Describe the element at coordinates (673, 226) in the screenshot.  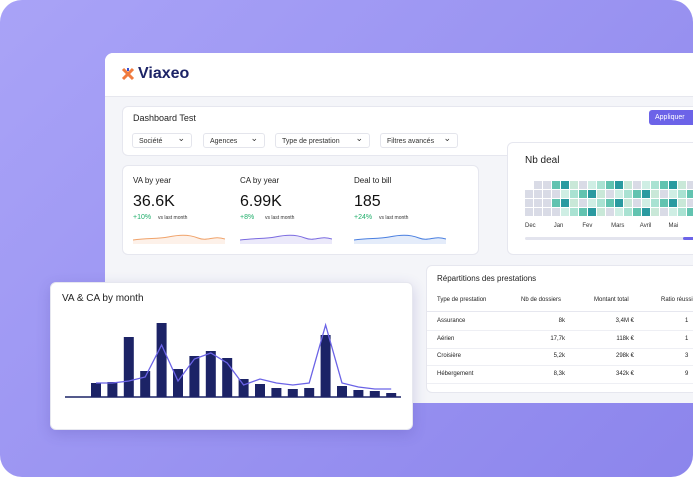
I see `month-label: Mai` at that location.